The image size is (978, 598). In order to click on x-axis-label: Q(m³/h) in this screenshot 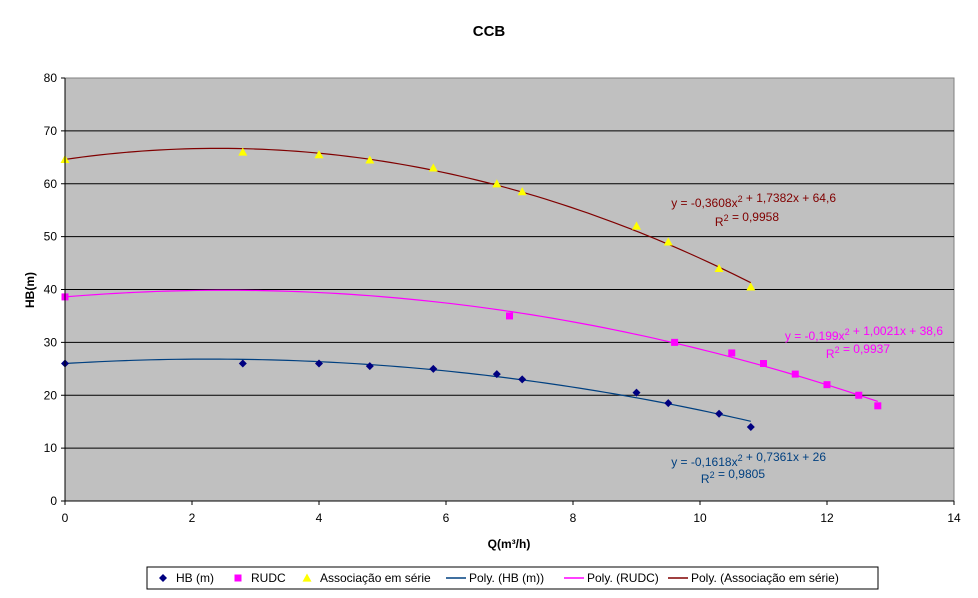, I will do `click(509, 544)`.